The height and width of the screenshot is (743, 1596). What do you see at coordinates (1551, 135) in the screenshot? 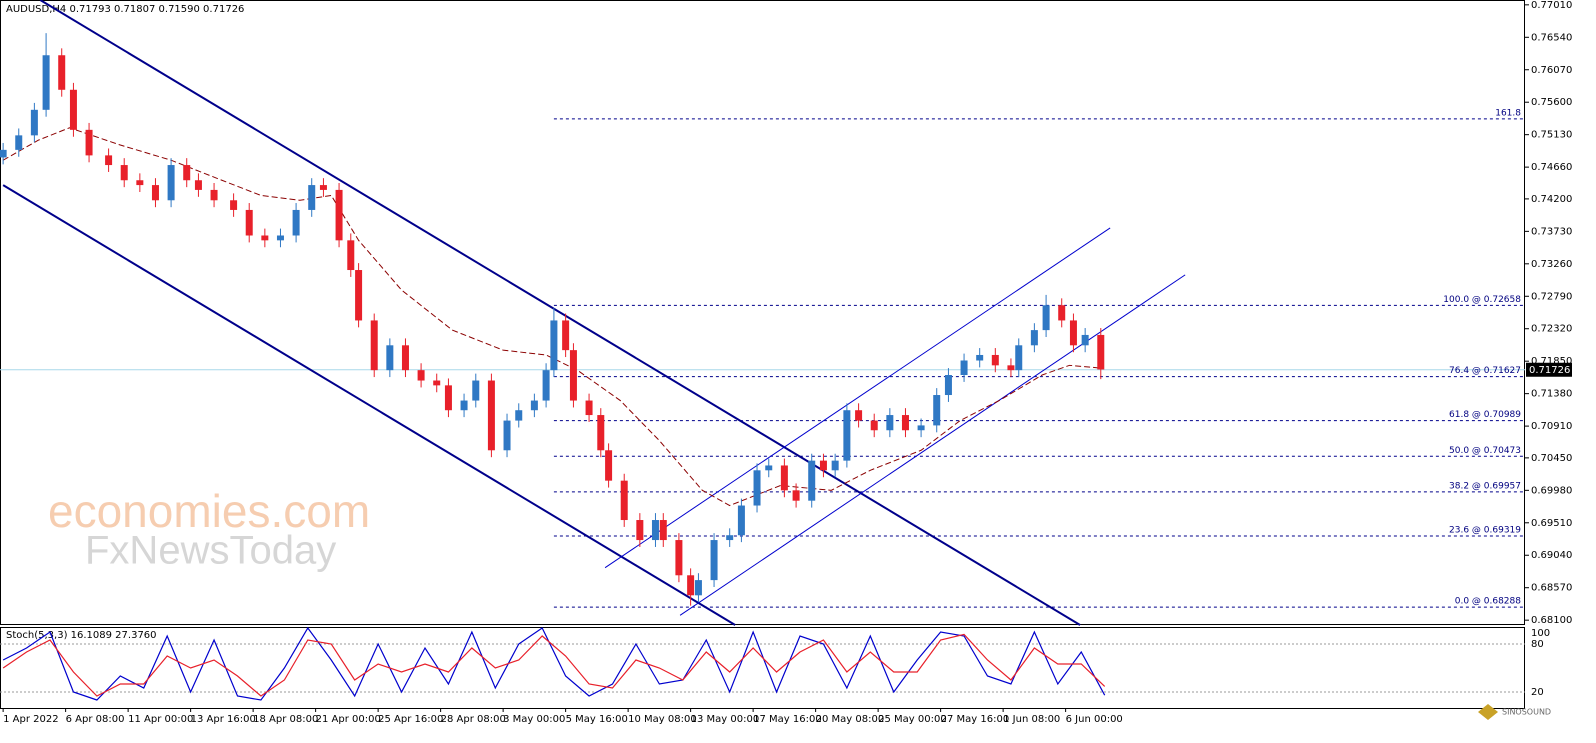
I see `y-tick-label: 0.75130` at bounding box center [1551, 135].